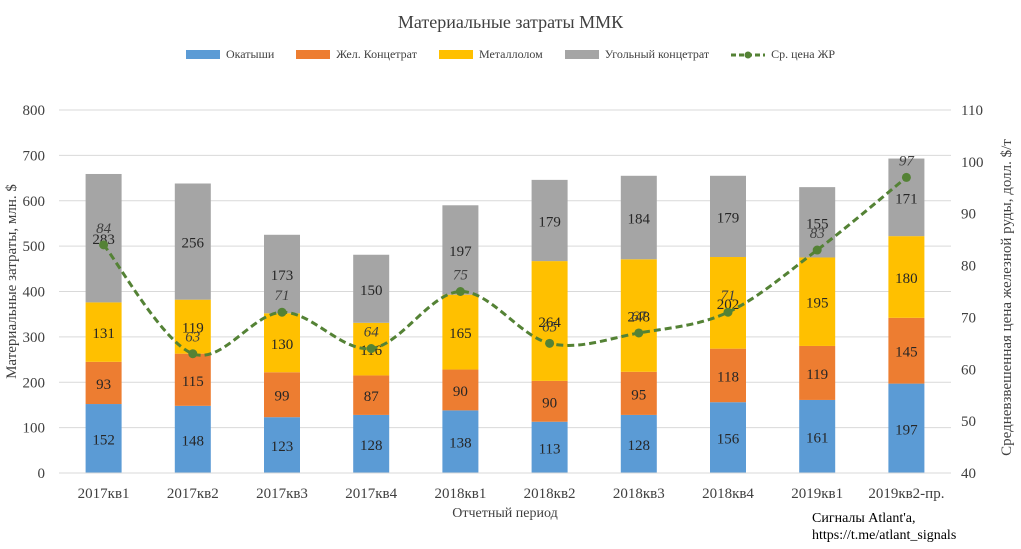 The height and width of the screenshot is (549, 1021). What do you see at coordinates (461, 276) in the screenshot?
I see `price-label: 75` at bounding box center [461, 276].